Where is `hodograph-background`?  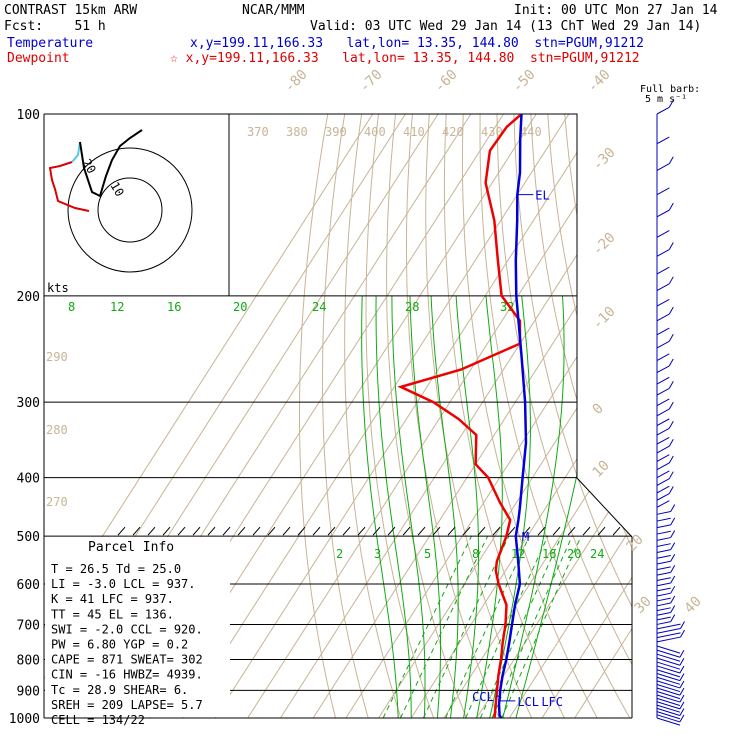 hodograph-background is located at coordinates (136, 205).